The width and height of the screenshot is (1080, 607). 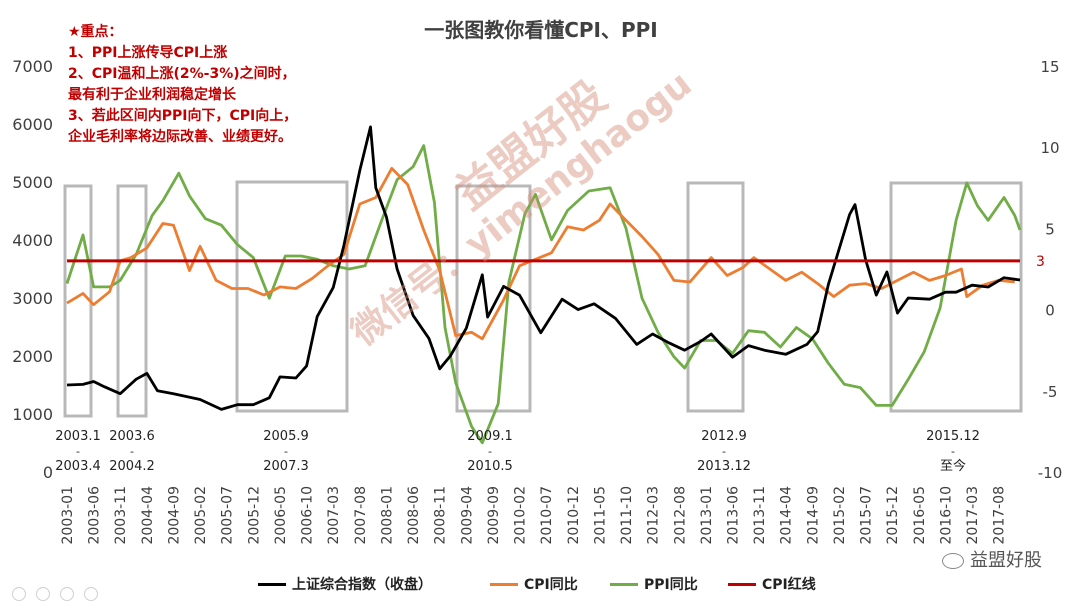 I want to click on legend-item-cpi: CPI同比, so click(x=534, y=584).